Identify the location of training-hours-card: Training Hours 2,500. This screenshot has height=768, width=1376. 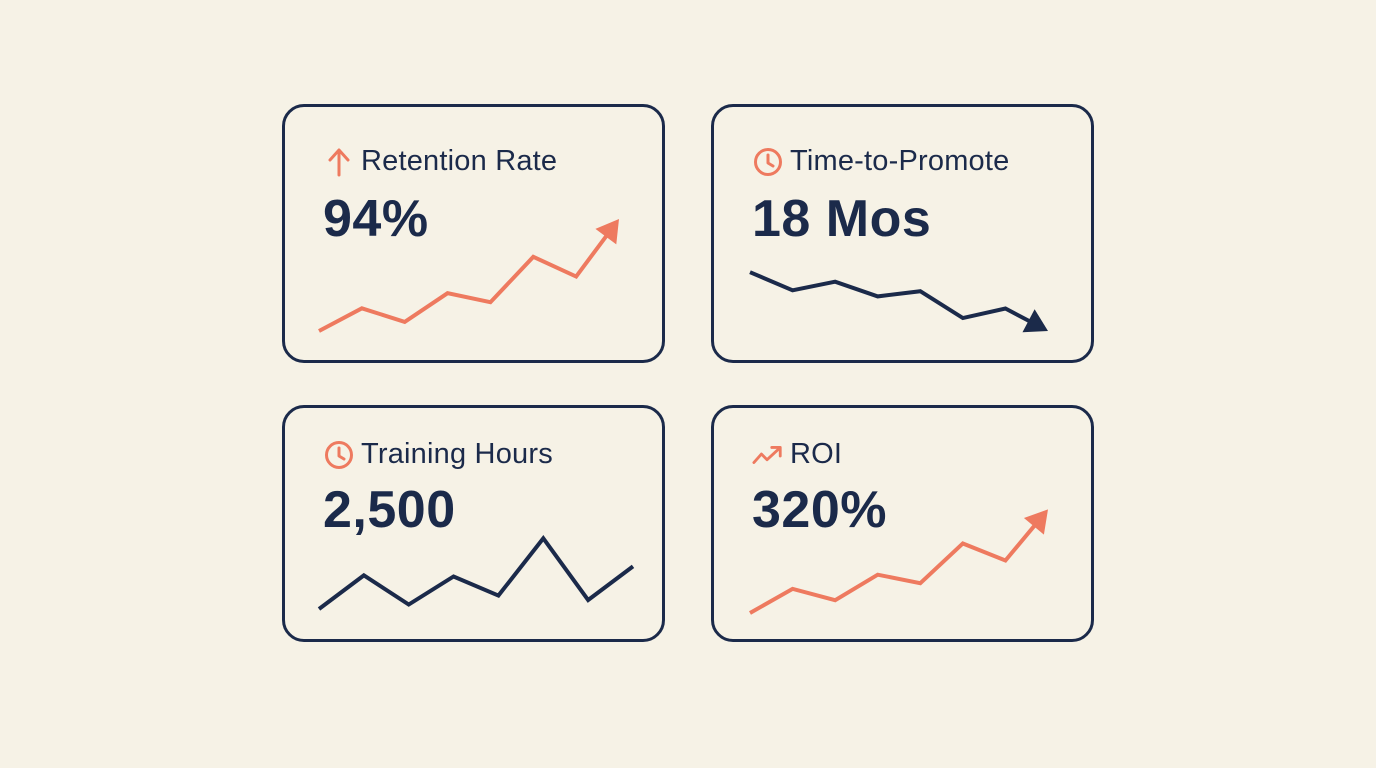
(473, 523).